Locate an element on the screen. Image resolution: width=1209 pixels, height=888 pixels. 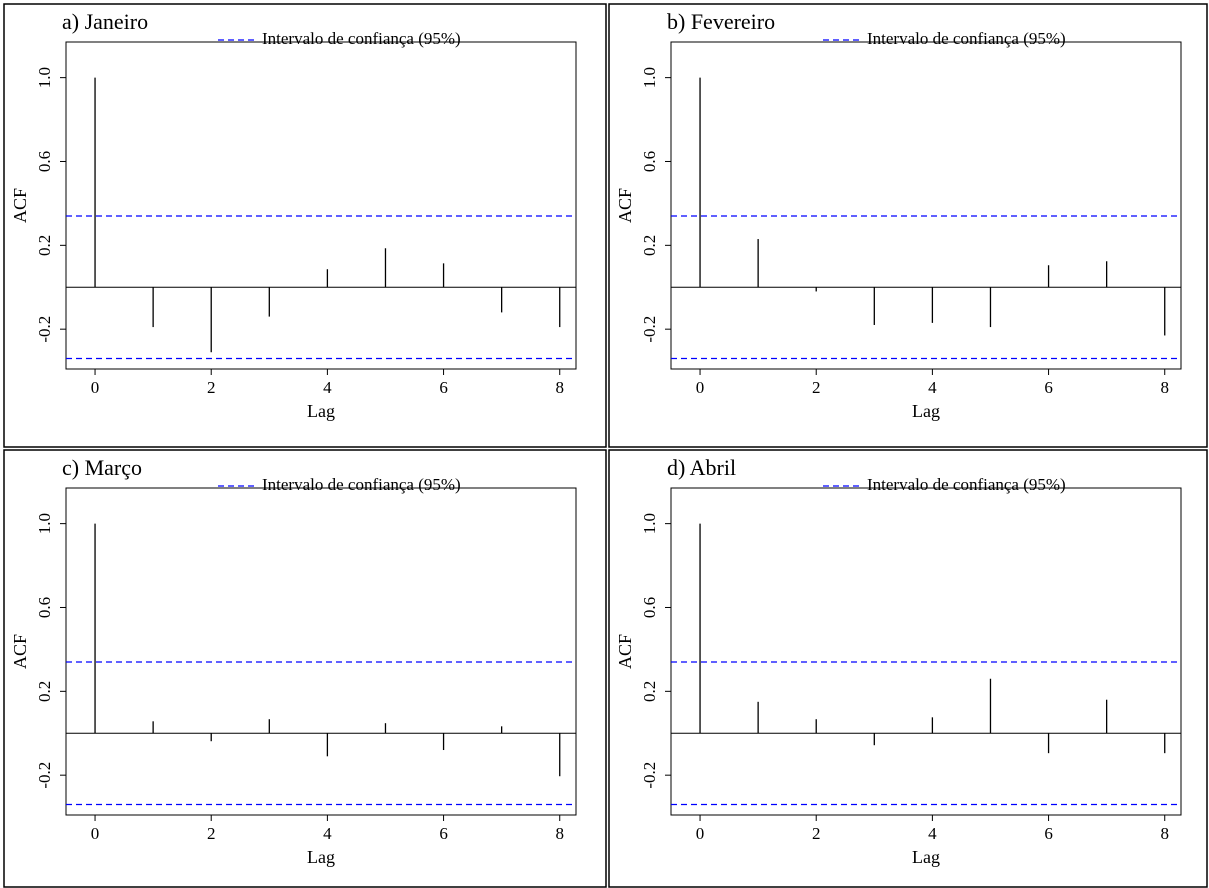
panel-title: d) Abril is located at coordinates (701, 467).